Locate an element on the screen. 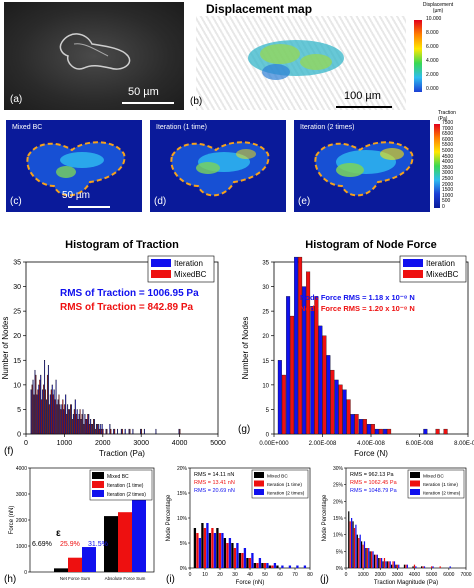  panel-letter-c: (c) is located at coordinates (16, 201).